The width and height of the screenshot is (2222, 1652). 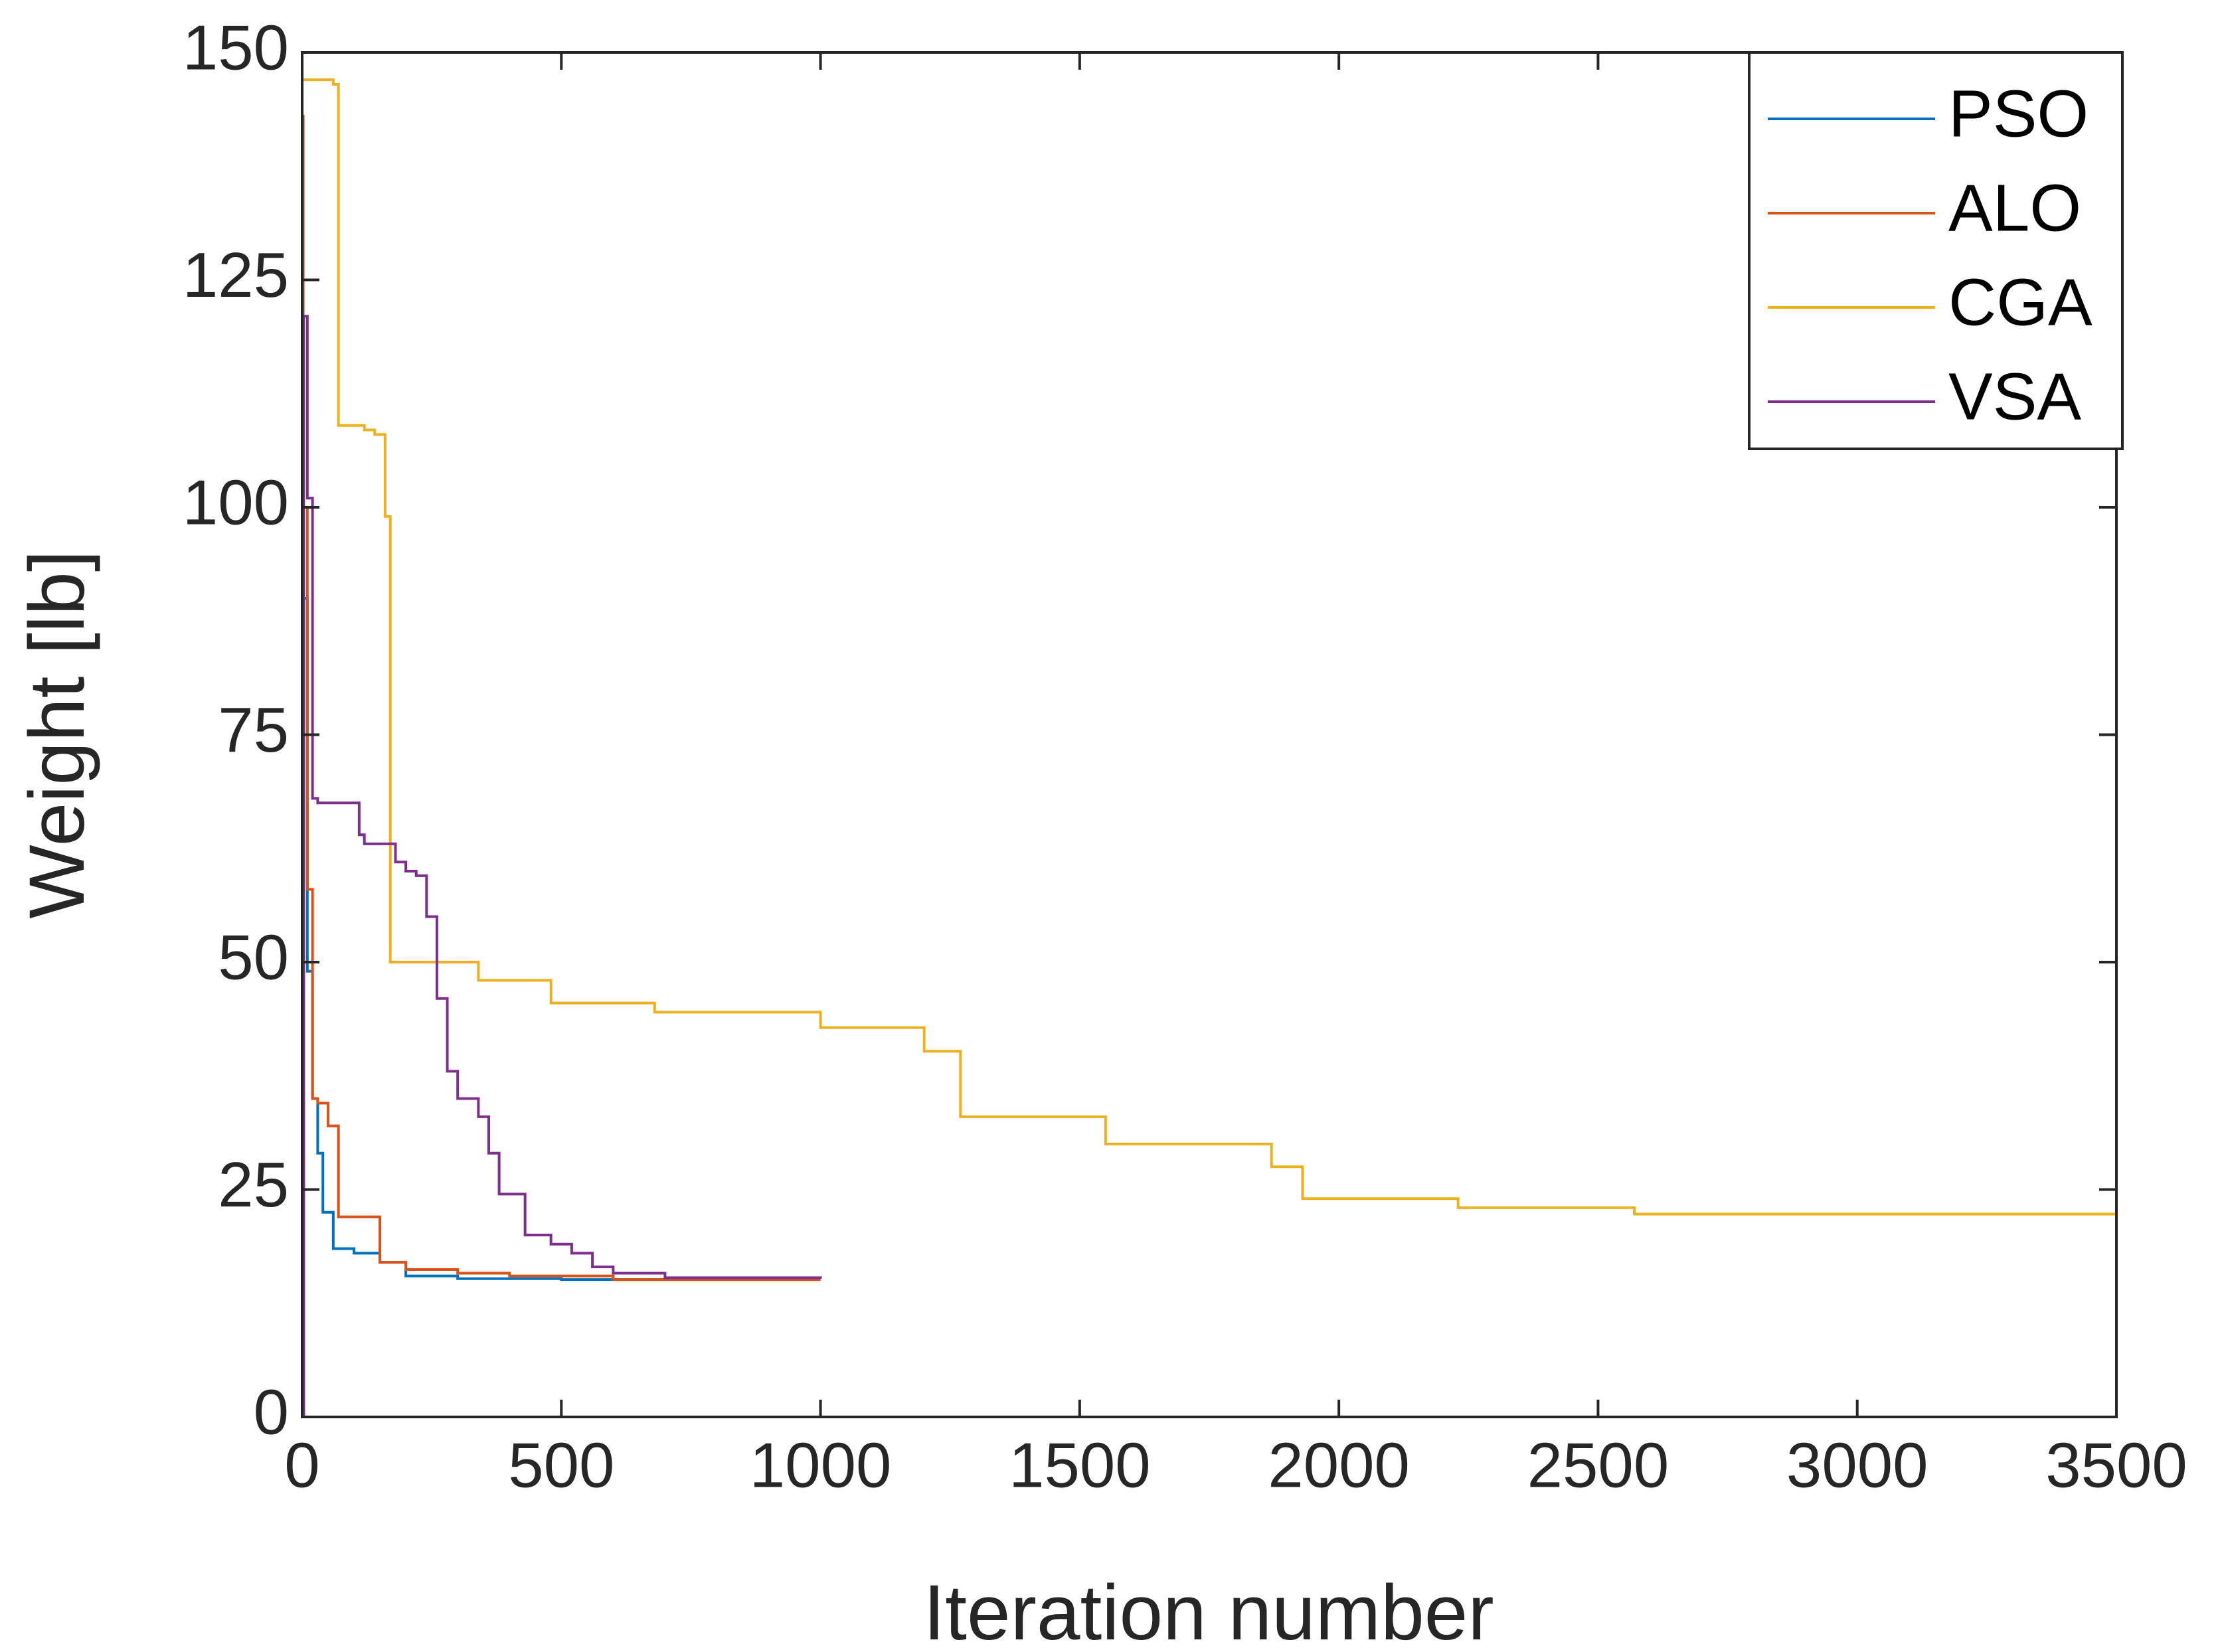 I want to click on y-tick-label: 50, so click(x=253, y=958).